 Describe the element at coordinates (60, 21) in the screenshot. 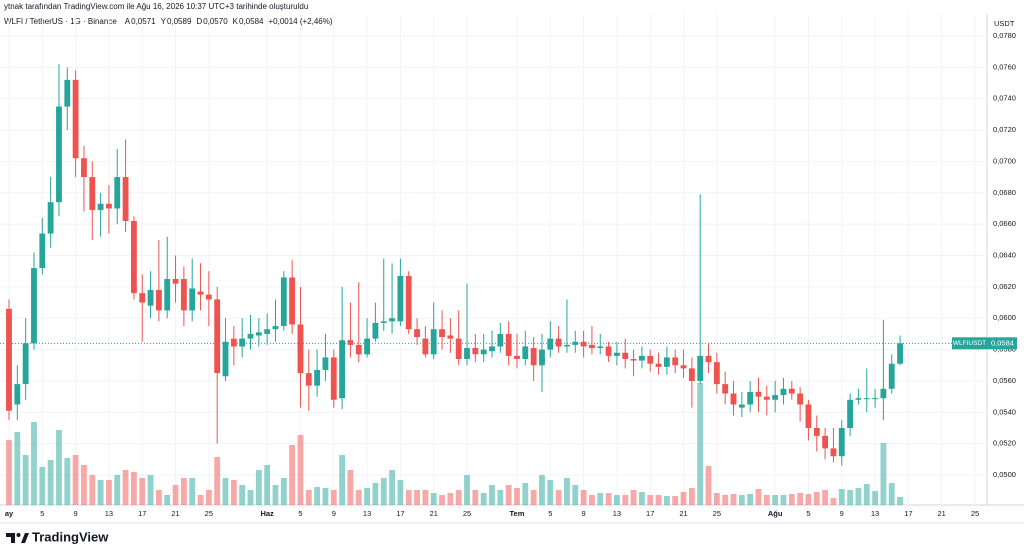

I see `symbol-title: WLFI / TetherUS · 1G · Binance` at that location.